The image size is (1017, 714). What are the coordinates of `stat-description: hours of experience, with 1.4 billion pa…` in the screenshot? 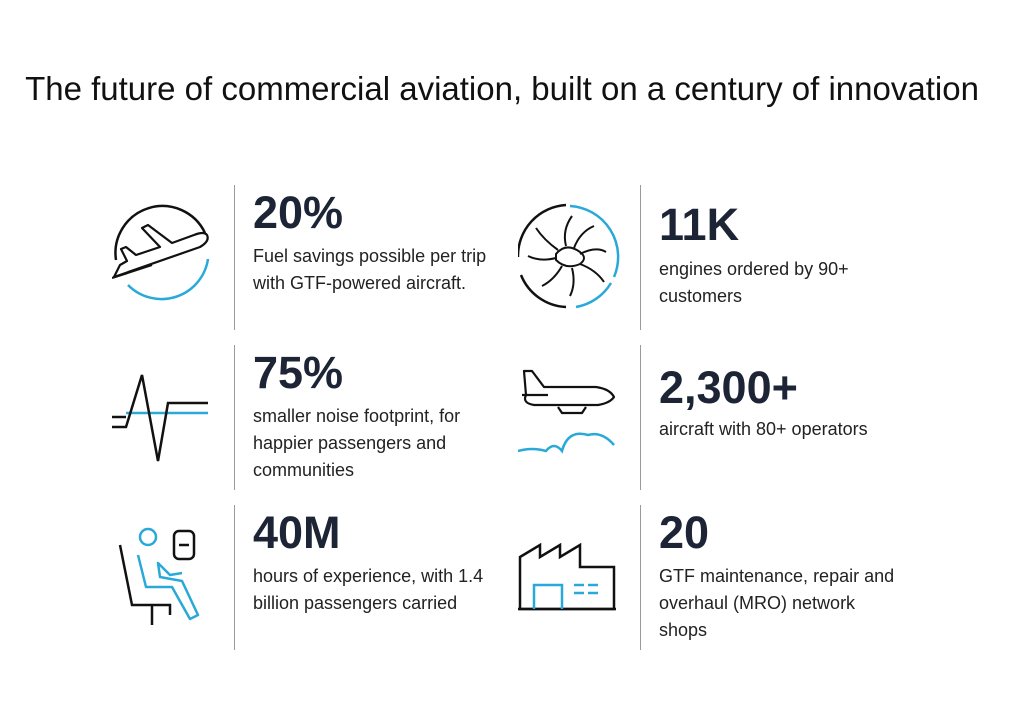 It's located at (368, 589).